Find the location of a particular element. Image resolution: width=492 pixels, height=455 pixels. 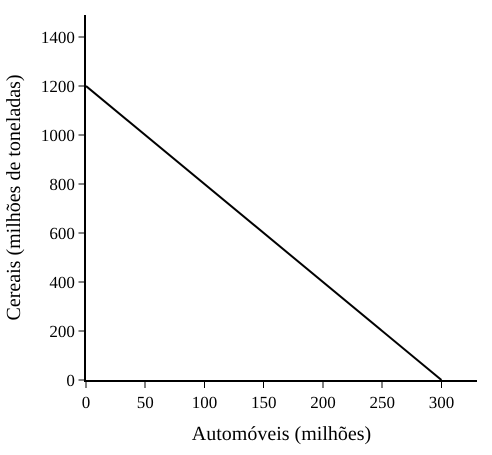

x-tick-label: 200 is located at coordinates (323, 402).